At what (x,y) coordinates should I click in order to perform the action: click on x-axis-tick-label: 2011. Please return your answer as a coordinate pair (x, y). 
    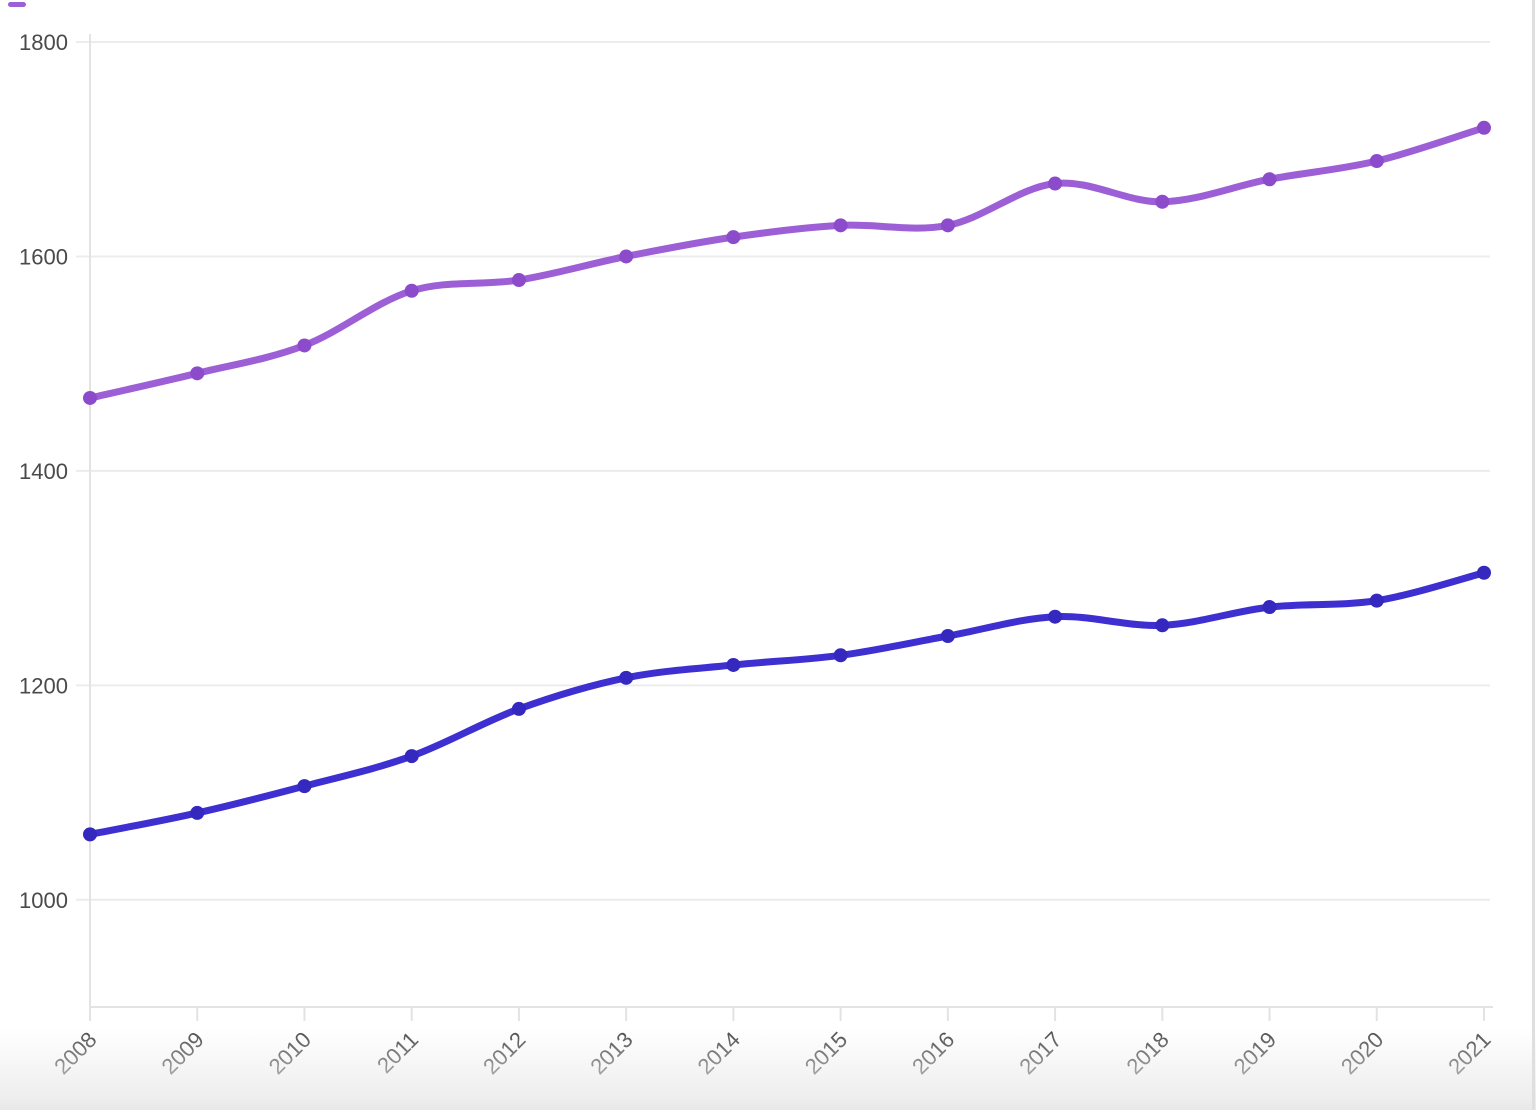
    Looking at the image, I should click on (397, 1052).